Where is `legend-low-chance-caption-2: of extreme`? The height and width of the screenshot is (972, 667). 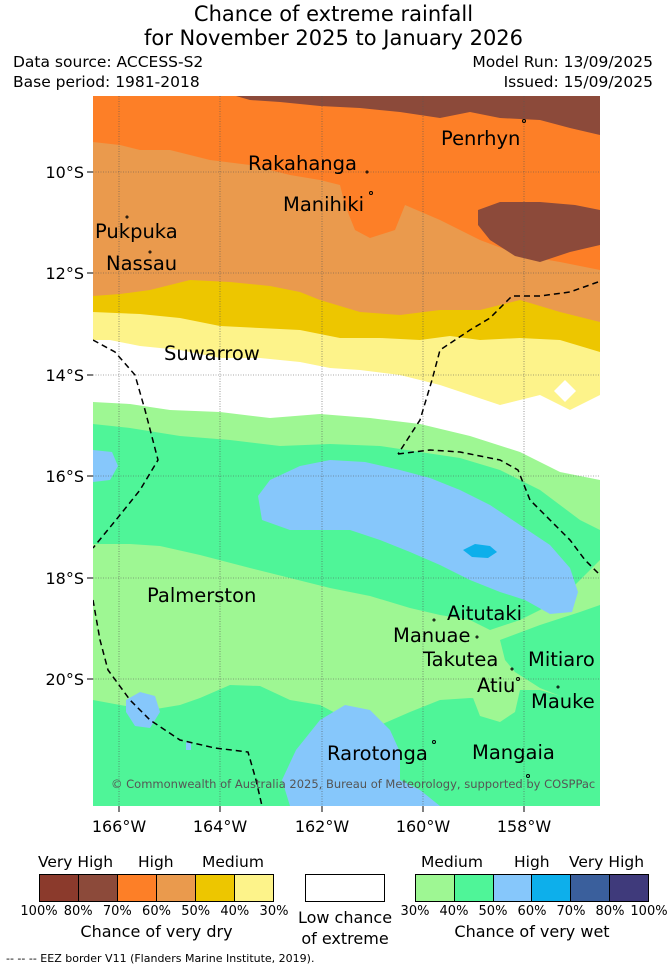
legend-low-chance-caption-2: of extreme is located at coordinates (345, 938).